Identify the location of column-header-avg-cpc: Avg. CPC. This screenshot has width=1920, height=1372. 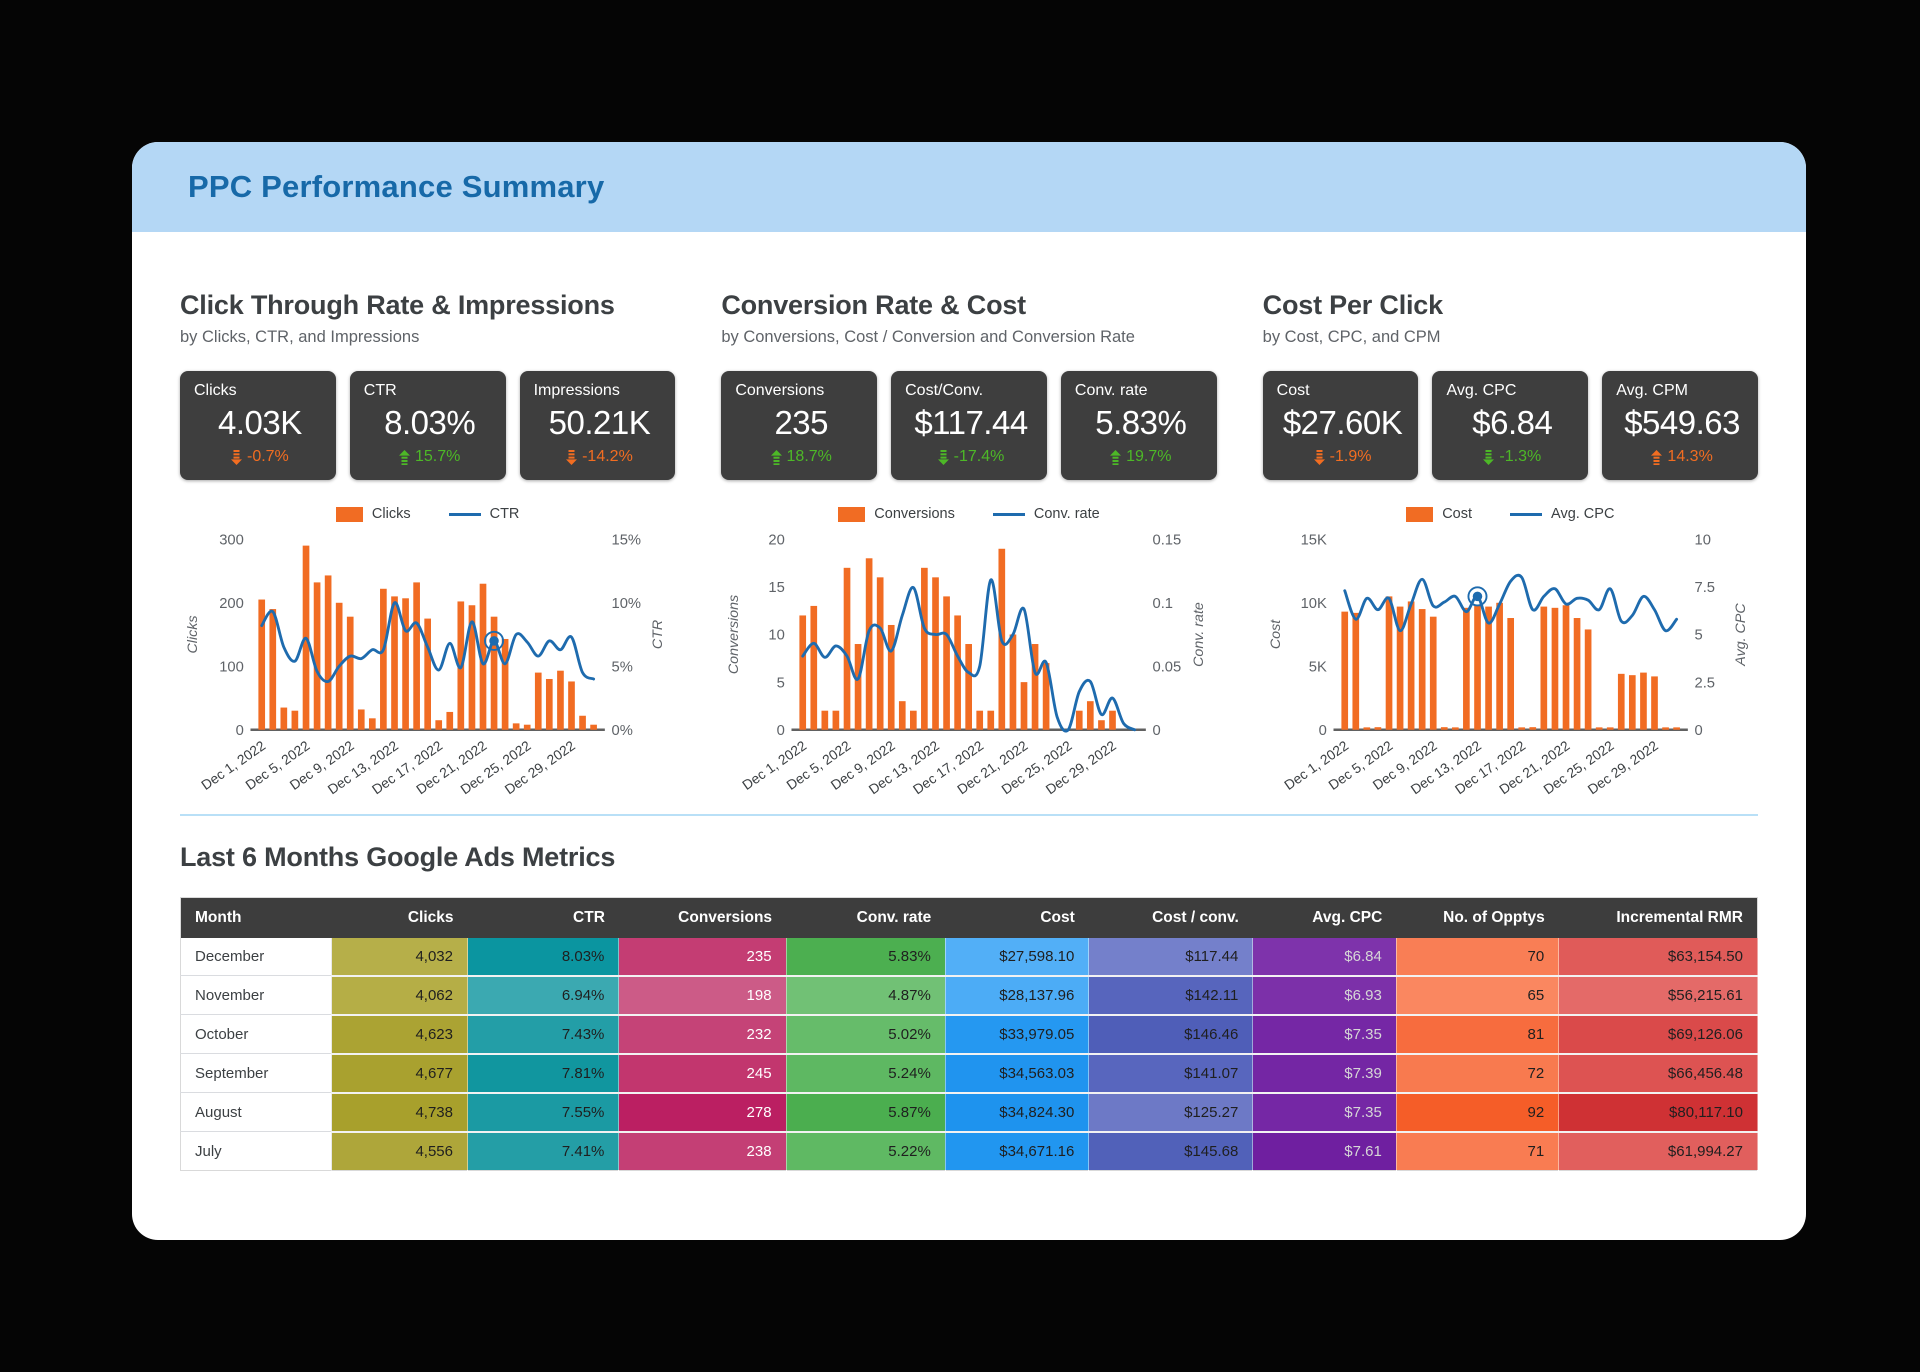
(1324, 917).